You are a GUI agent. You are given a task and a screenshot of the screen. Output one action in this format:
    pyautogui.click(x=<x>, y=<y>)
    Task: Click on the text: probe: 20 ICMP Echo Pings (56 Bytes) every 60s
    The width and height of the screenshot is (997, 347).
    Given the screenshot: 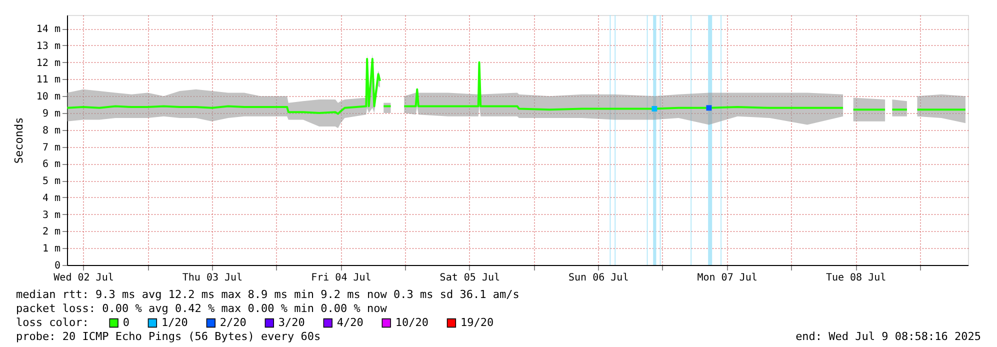 What is the action you would take?
    pyautogui.click(x=168, y=336)
    